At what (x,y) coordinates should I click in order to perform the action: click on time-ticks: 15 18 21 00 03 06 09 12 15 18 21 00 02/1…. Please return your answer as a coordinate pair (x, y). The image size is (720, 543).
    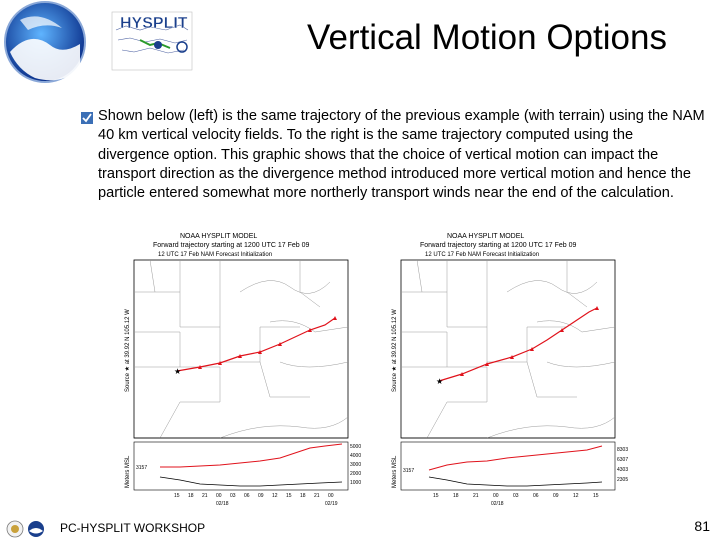
    Looking at the image, I should click on (256, 500).